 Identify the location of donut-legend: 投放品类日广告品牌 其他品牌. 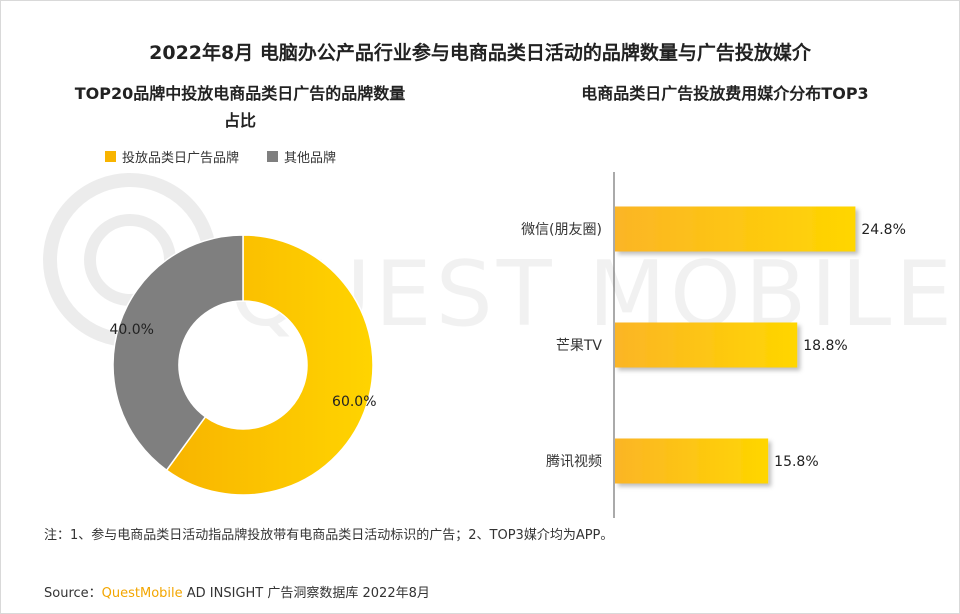
(220, 156).